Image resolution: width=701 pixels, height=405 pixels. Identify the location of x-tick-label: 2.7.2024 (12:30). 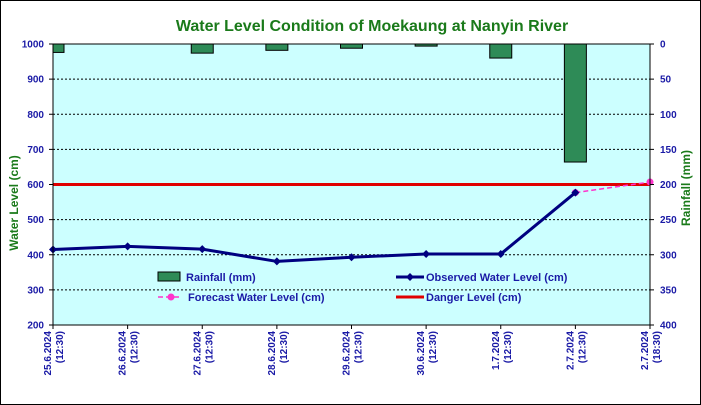
(576, 350).